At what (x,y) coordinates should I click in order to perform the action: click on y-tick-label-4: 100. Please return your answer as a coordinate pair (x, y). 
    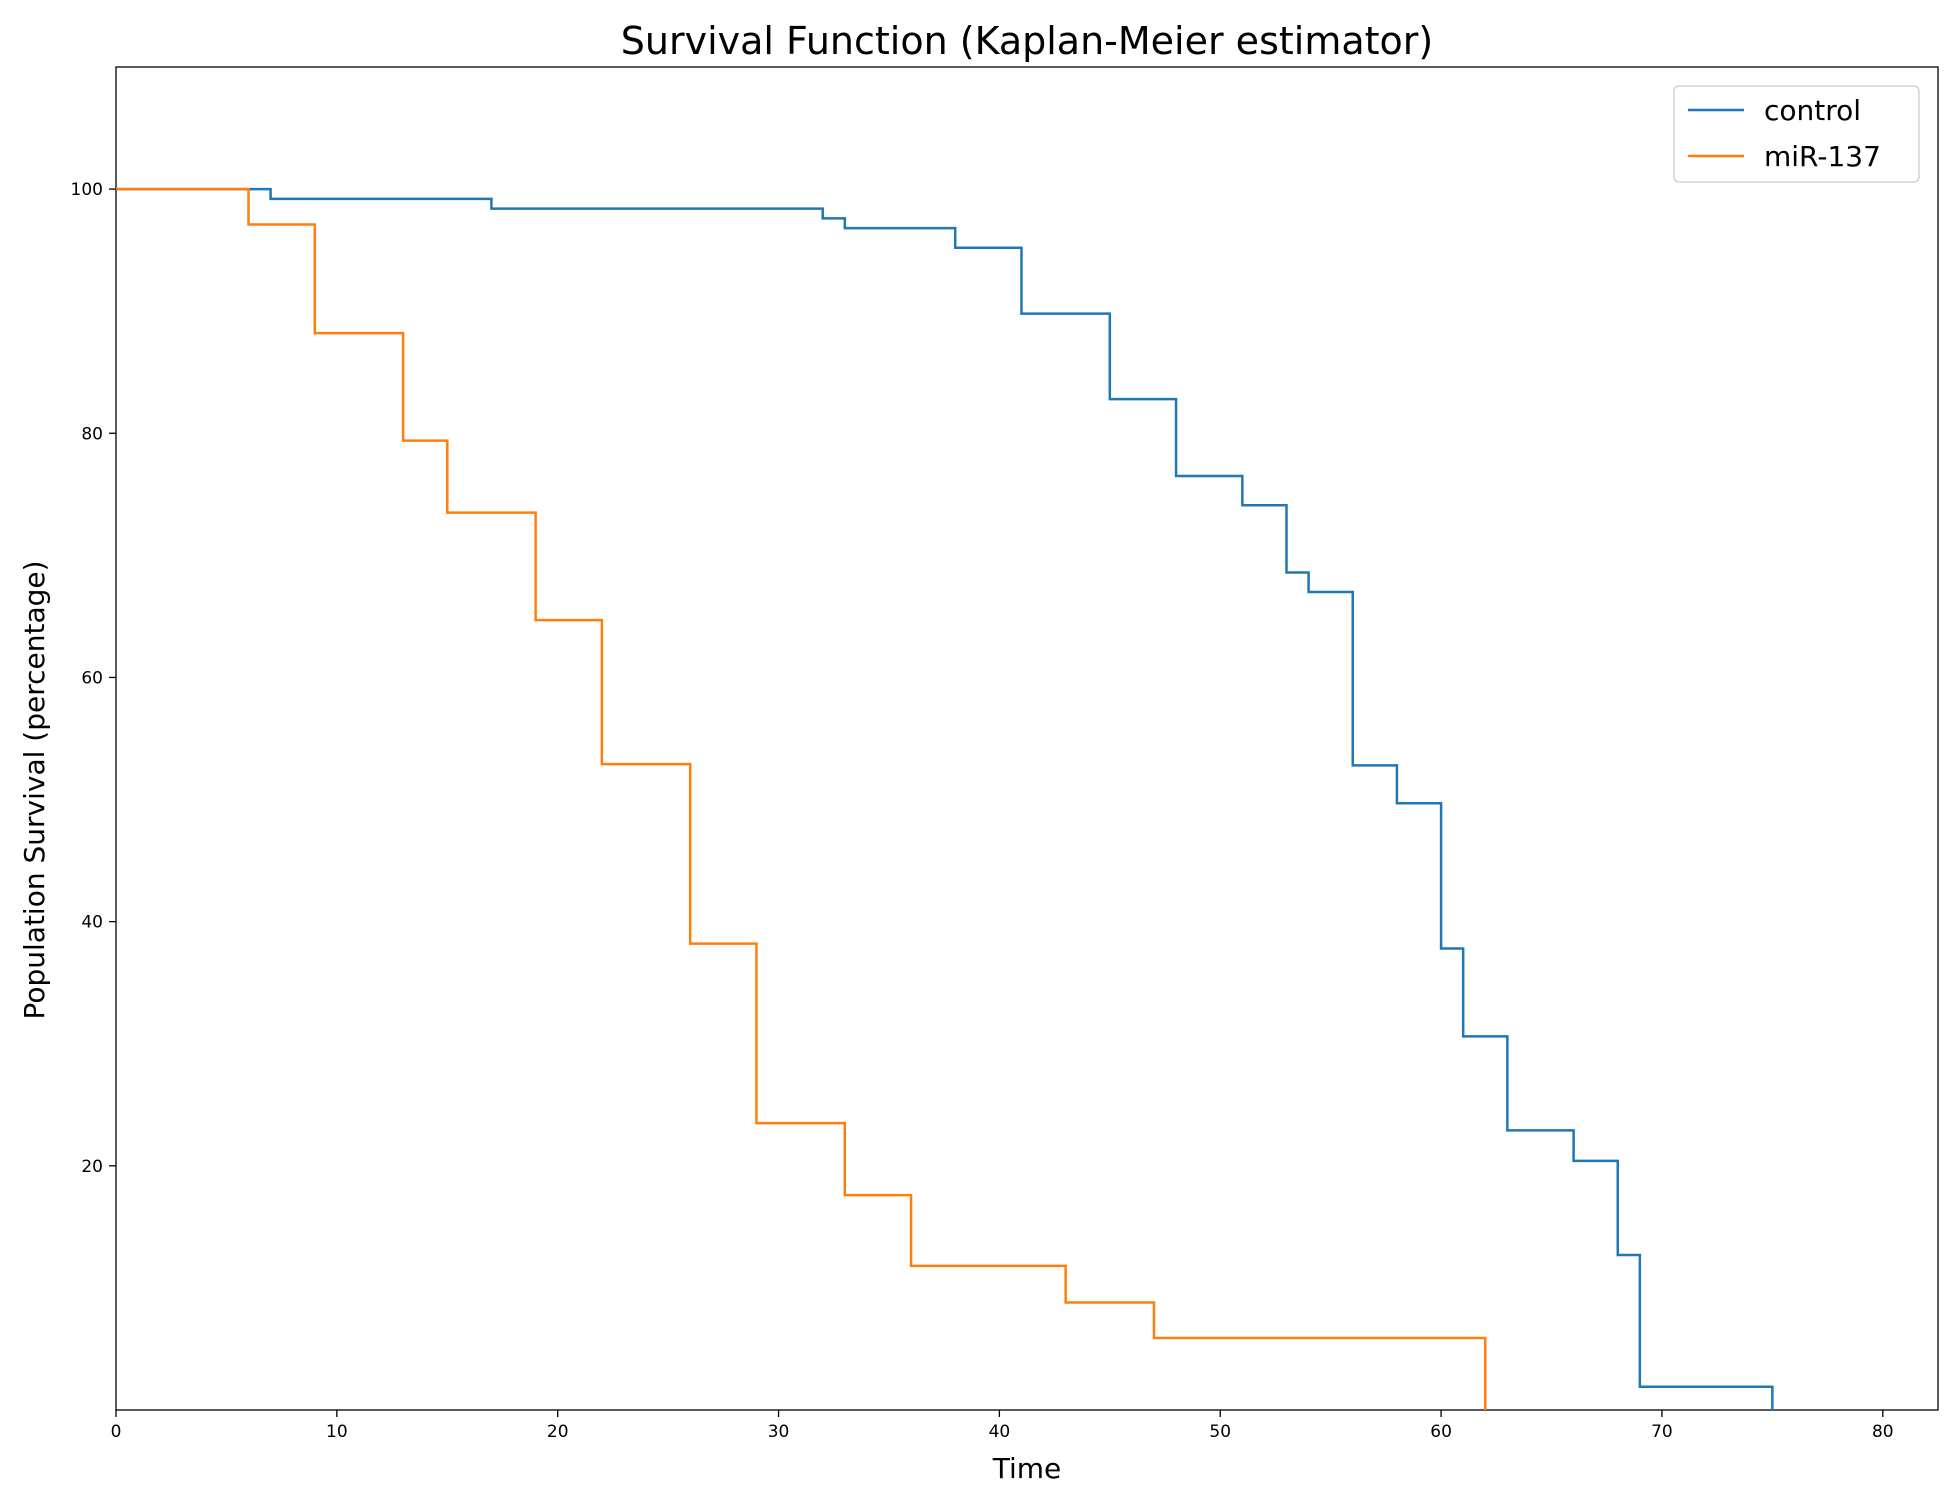
    Looking at the image, I should click on (87, 190).